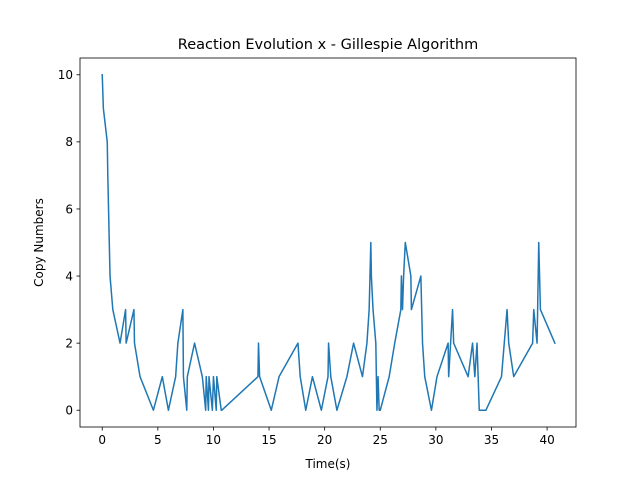 The height and width of the screenshot is (480, 640). I want to click on x-tick-label: 15, so click(268, 440).